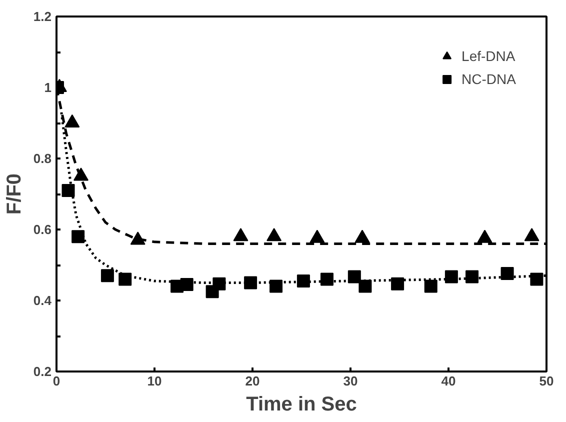 The width and height of the screenshot is (566, 422). What do you see at coordinates (350, 381) in the screenshot?
I see `x-tick-label: 30` at bounding box center [350, 381].